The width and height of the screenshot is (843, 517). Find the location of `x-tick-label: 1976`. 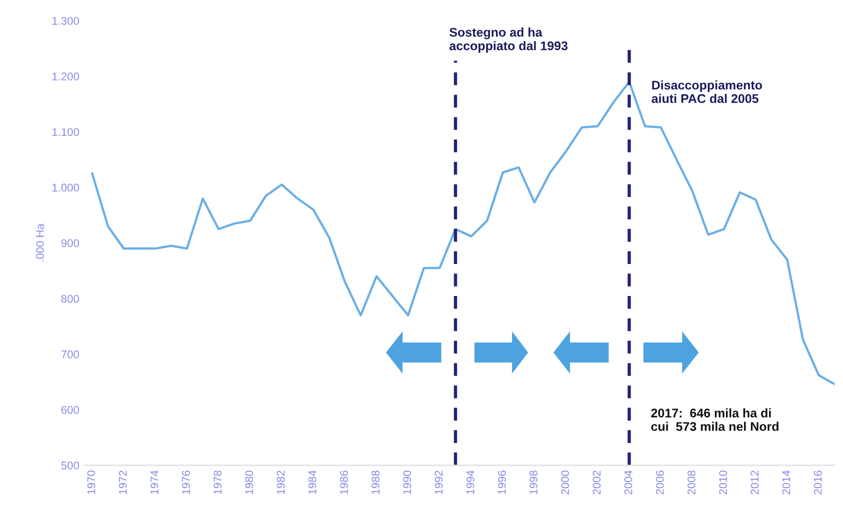

x-tick-label: 1976 is located at coordinates (186, 482).